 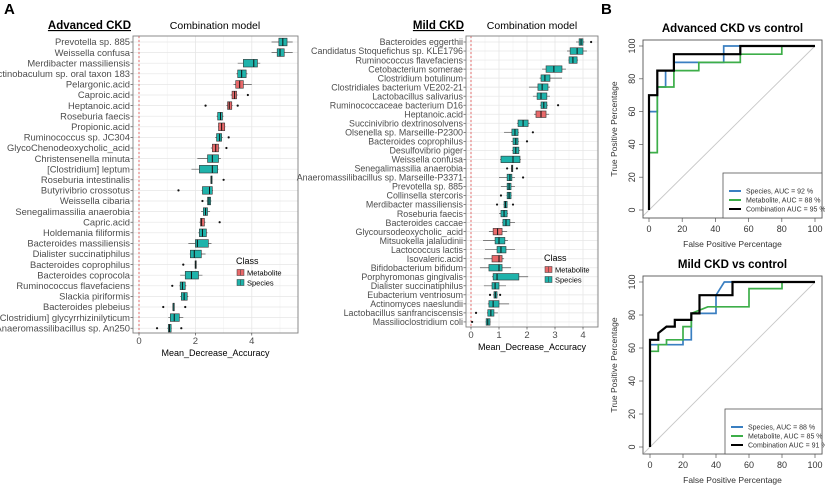 What do you see at coordinates (9, 9) in the screenshot?
I see `panel-a-label: A` at bounding box center [9, 9].